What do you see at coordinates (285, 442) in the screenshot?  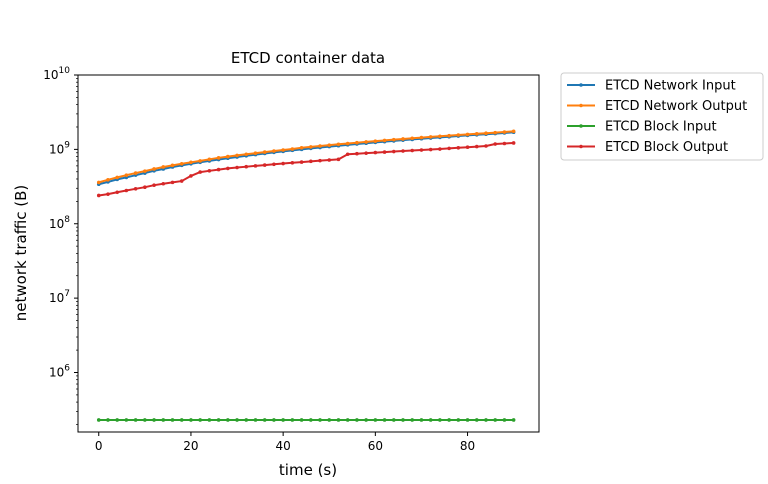 I see `x-axis: 0 20 40 60 80` at bounding box center [285, 442].